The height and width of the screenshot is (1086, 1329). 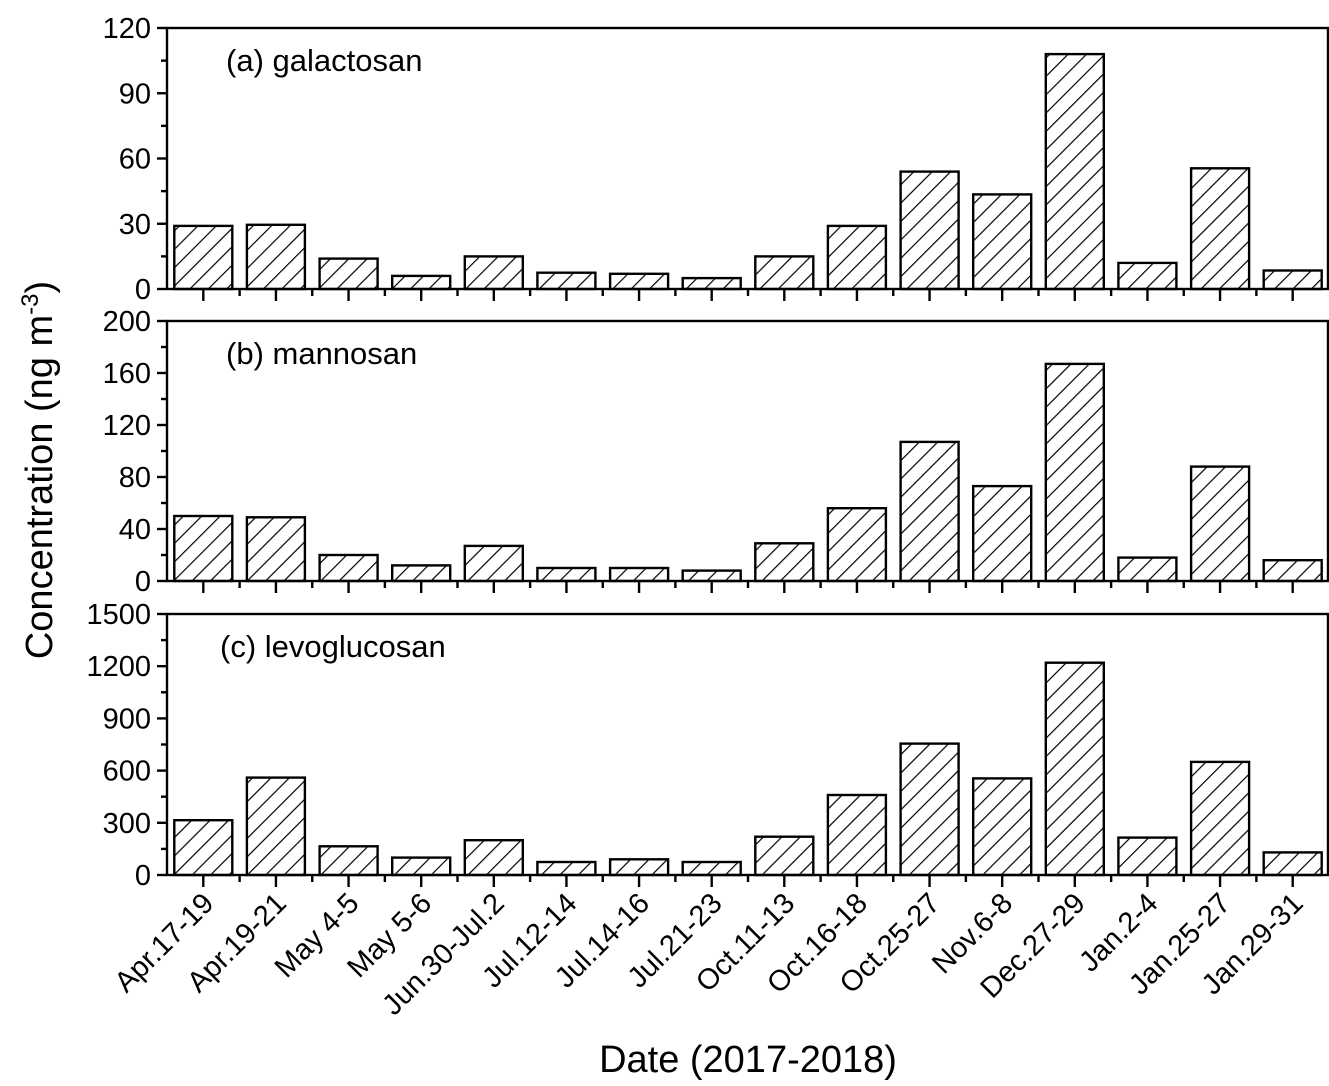 What do you see at coordinates (118, 615) in the screenshot?
I see `y-tick-label-panel3-6: 1500` at bounding box center [118, 615].